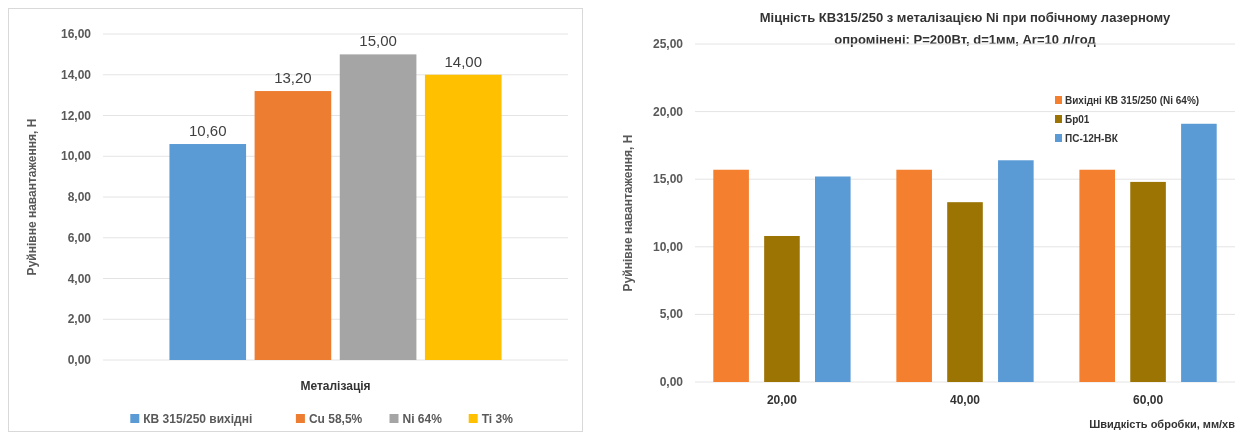 The width and height of the screenshot is (1246, 434). I want to click on chart-title: Міцність КВ315/250 з металізацією Ni при побічному лазерному опромінені: P=200Вт, d=1мм, Ar=10 л/год, so click(965, 28).